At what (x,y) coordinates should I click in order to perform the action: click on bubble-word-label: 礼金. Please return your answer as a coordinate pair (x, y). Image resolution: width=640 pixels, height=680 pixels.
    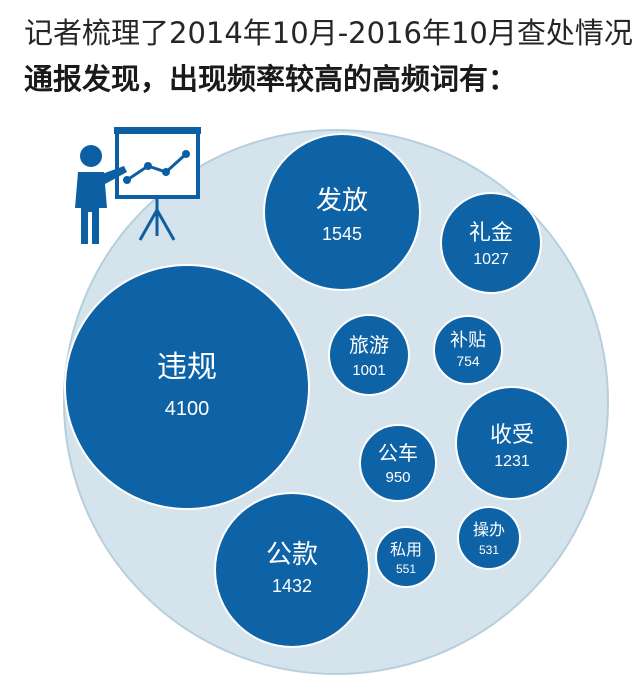
    Looking at the image, I should click on (491, 233).